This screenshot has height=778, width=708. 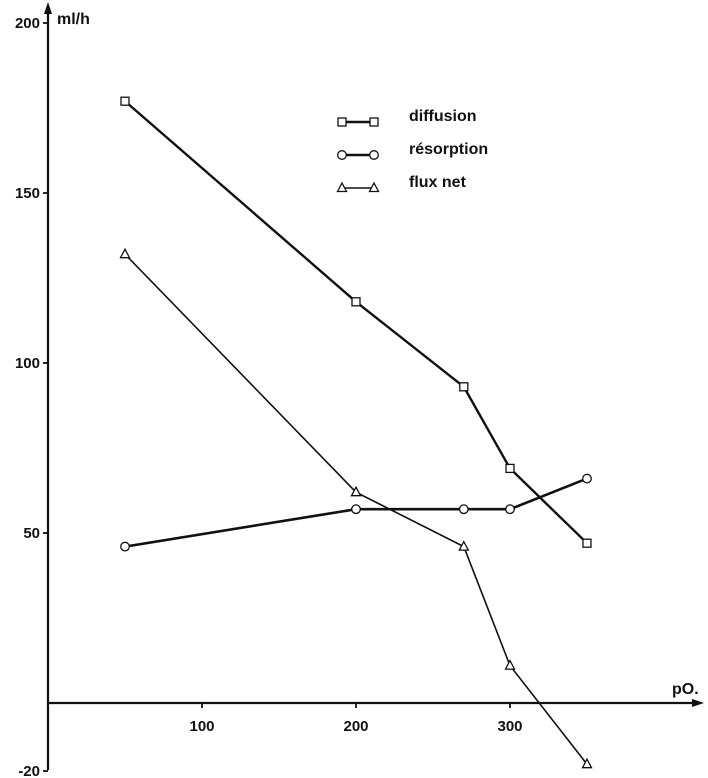 What do you see at coordinates (443, 116) in the screenshot?
I see `legend-label: diffusion` at bounding box center [443, 116].